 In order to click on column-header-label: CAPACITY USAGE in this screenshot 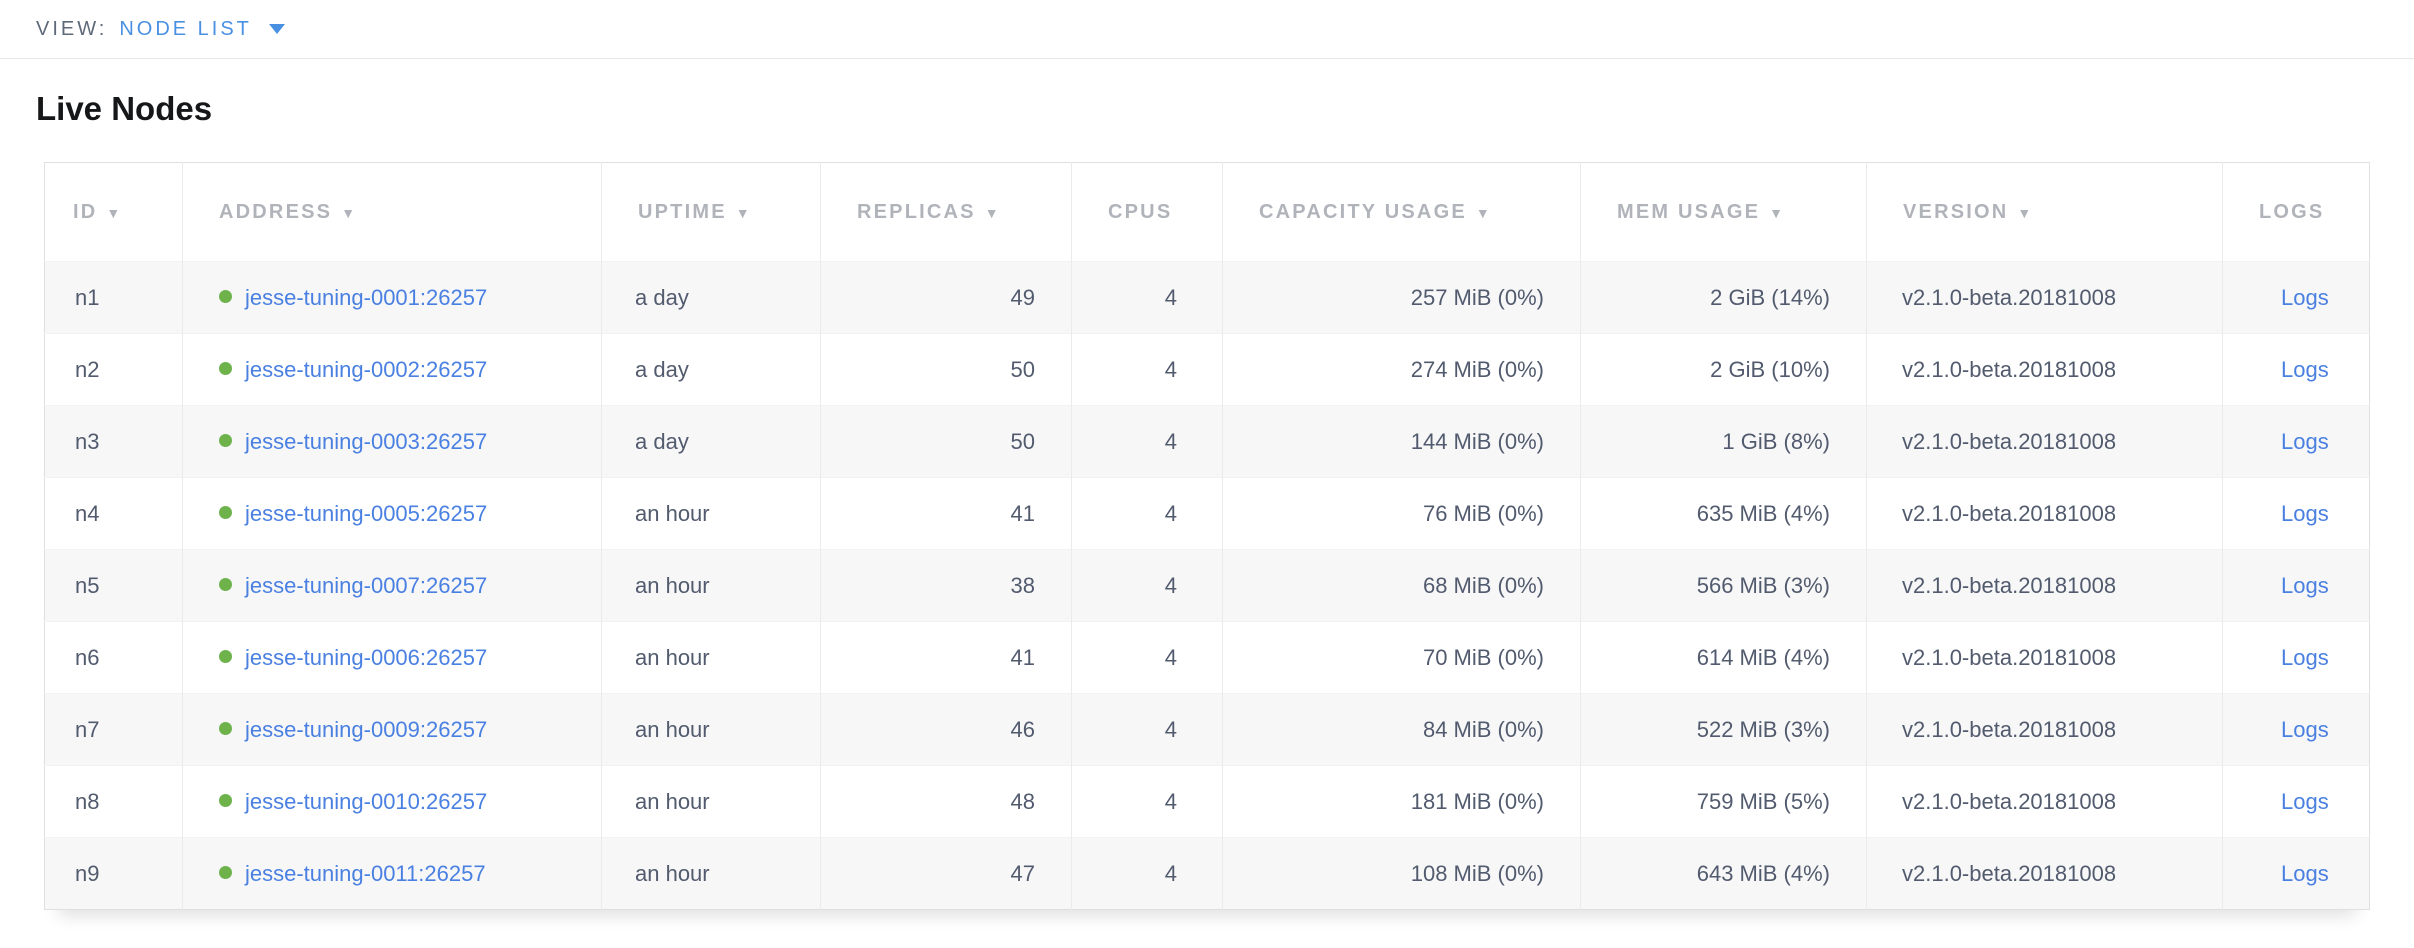, I will do `click(1363, 211)`.